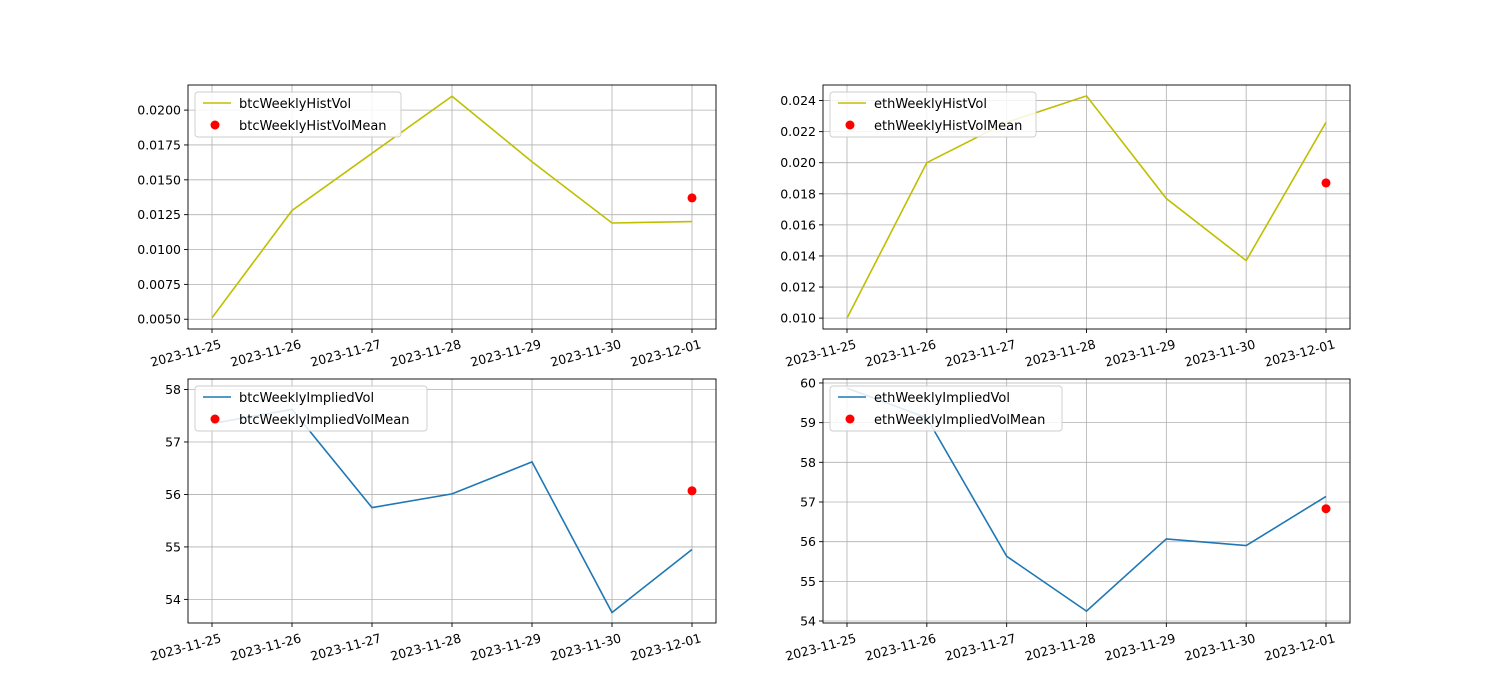  Describe the element at coordinates (159, 249) in the screenshot. I see `y-tick-label: 0.0100` at that location.